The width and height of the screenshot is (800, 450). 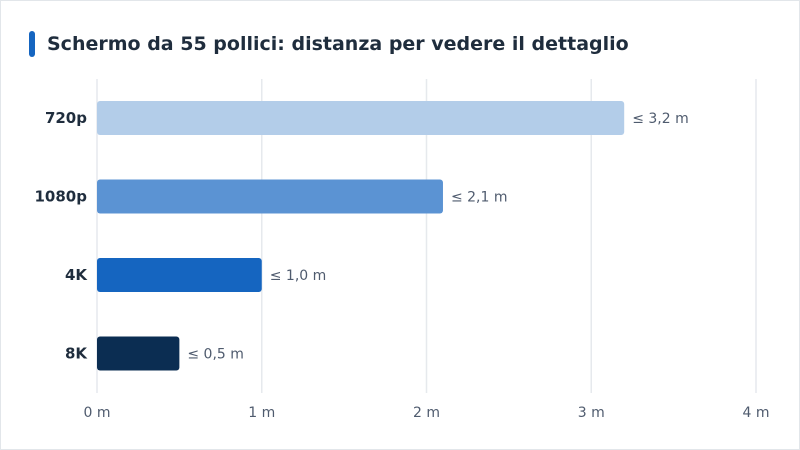 What do you see at coordinates (97, 413) in the screenshot?
I see `x-tick-label-0: 0 m` at bounding box center [97, 413].